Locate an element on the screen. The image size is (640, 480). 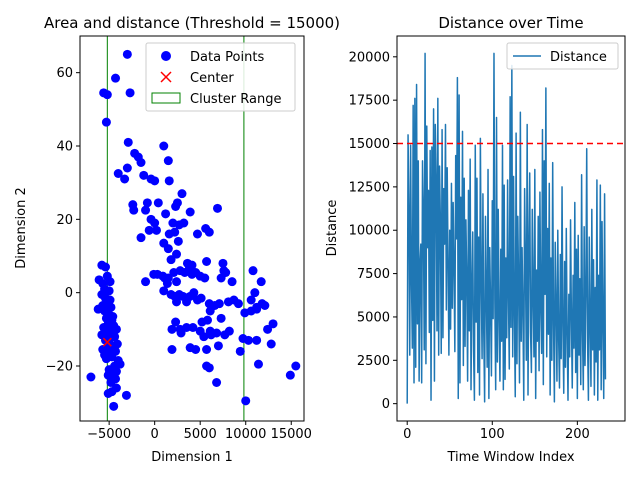
scatter-y-label: Dimension 2 is located at coordinates (21, 228).